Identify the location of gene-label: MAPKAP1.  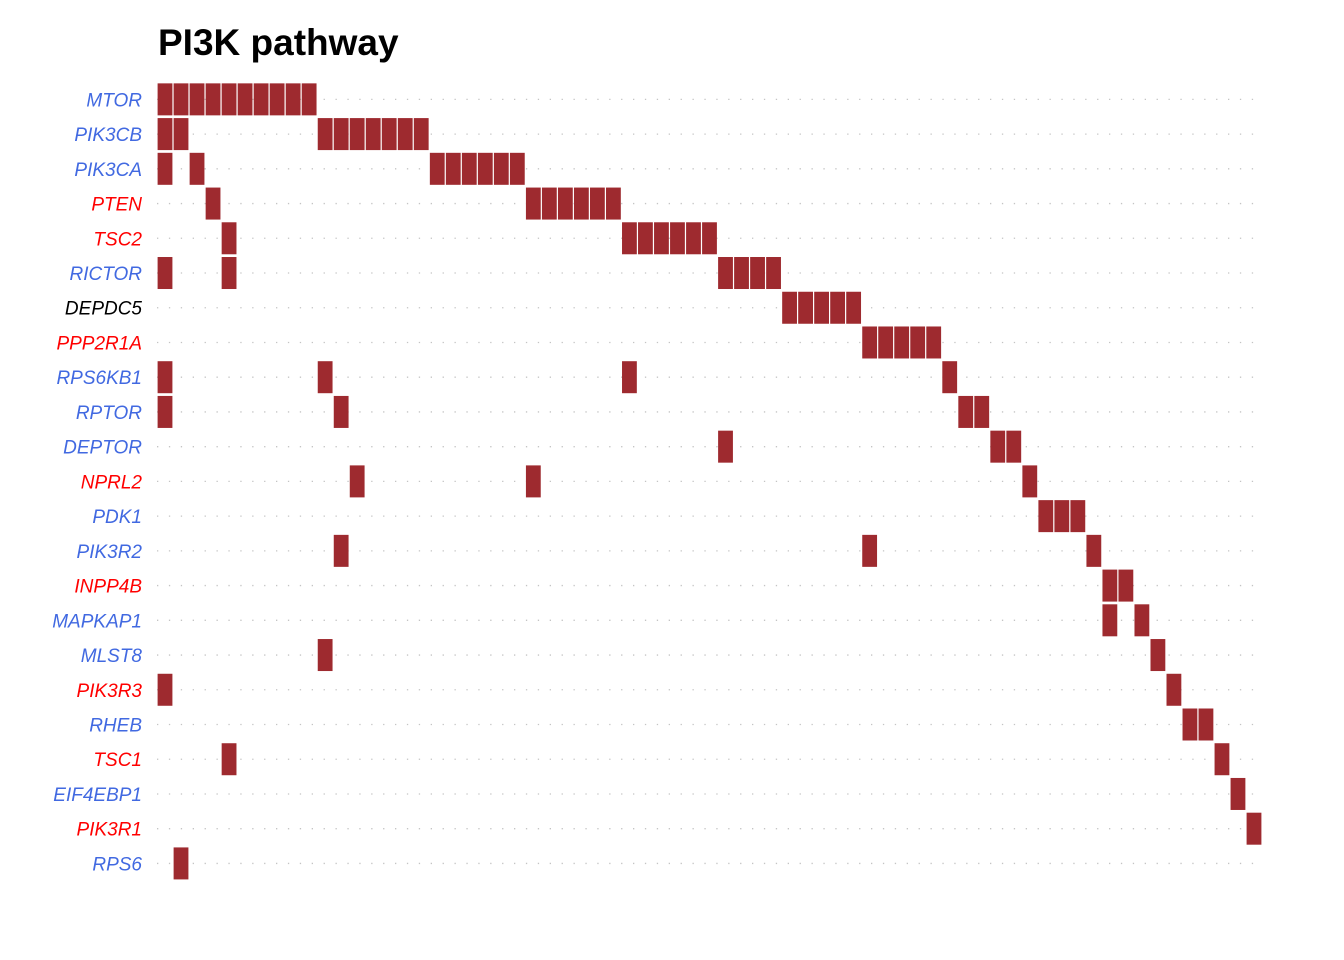
(97, 621).